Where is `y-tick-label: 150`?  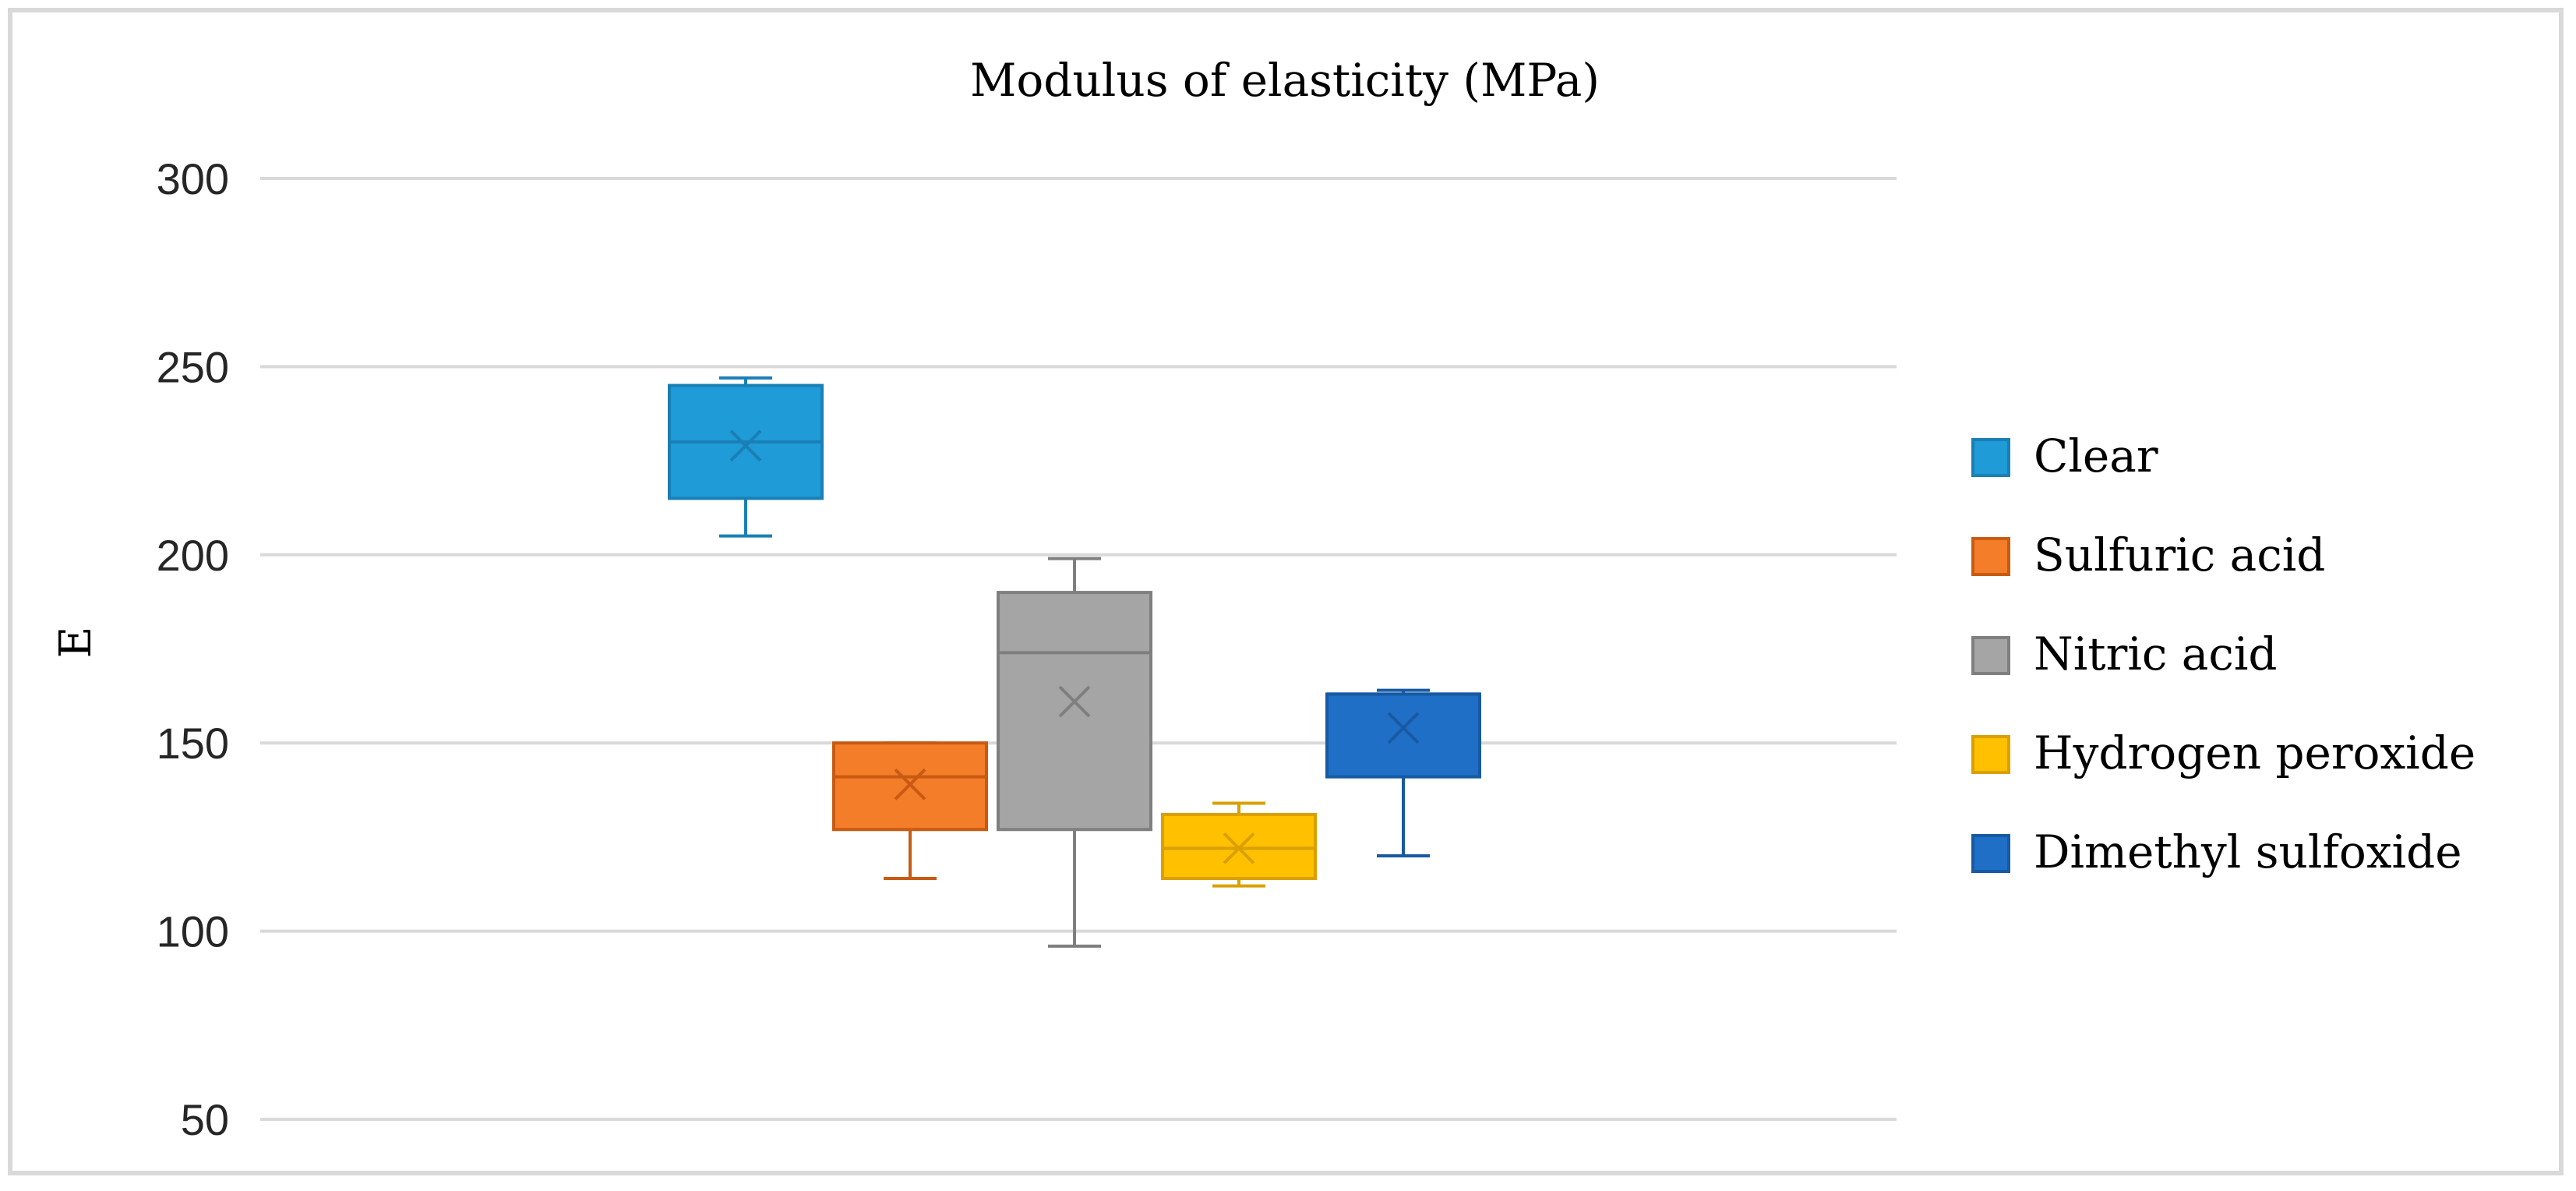 y-tick-label: 150 is located at coordinates (193, 743).